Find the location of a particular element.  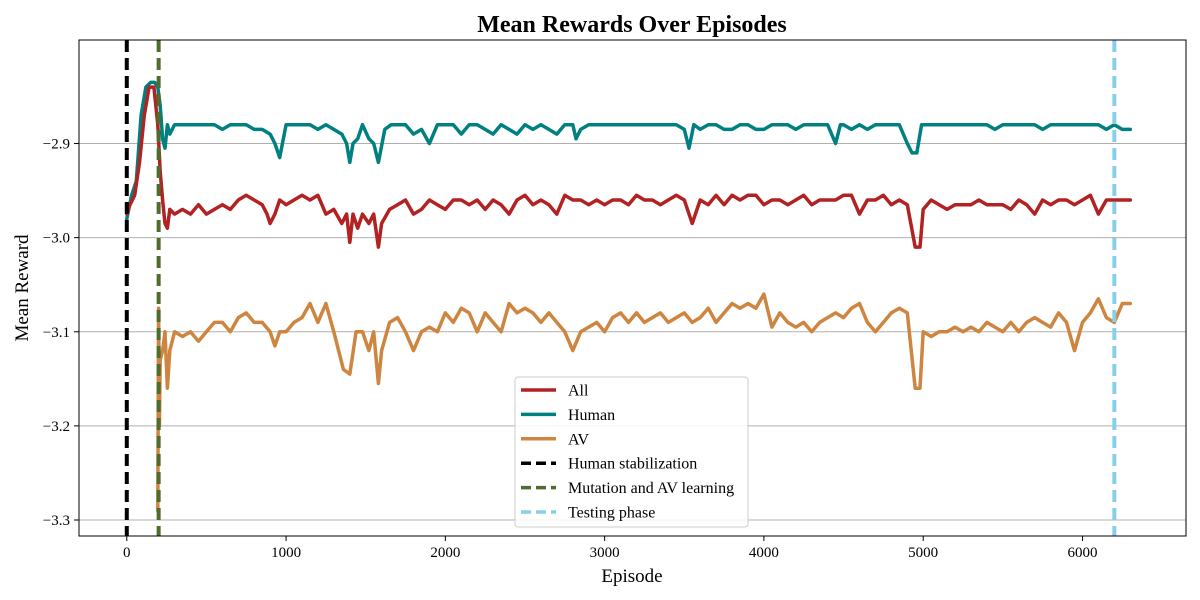

chart-title: Mean Rewards Over Episodes is located at coordinates (632, 25).